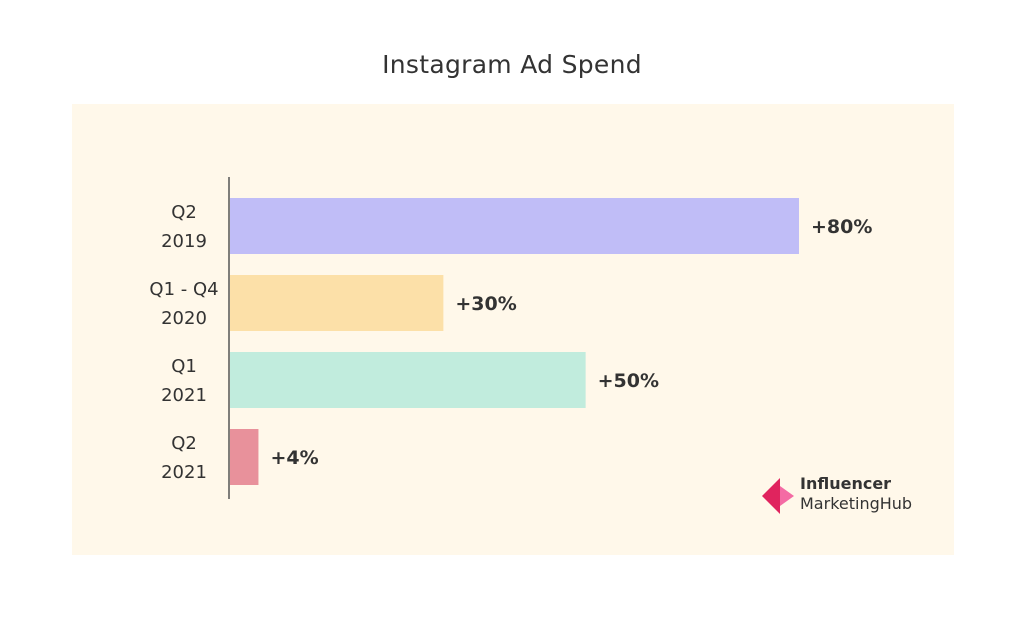 The image size is (1024, 618). What do you see at coordinates (628, 381) in the screenshot?
I see `value-label-2: +50%` at bounding box center [628, 381].